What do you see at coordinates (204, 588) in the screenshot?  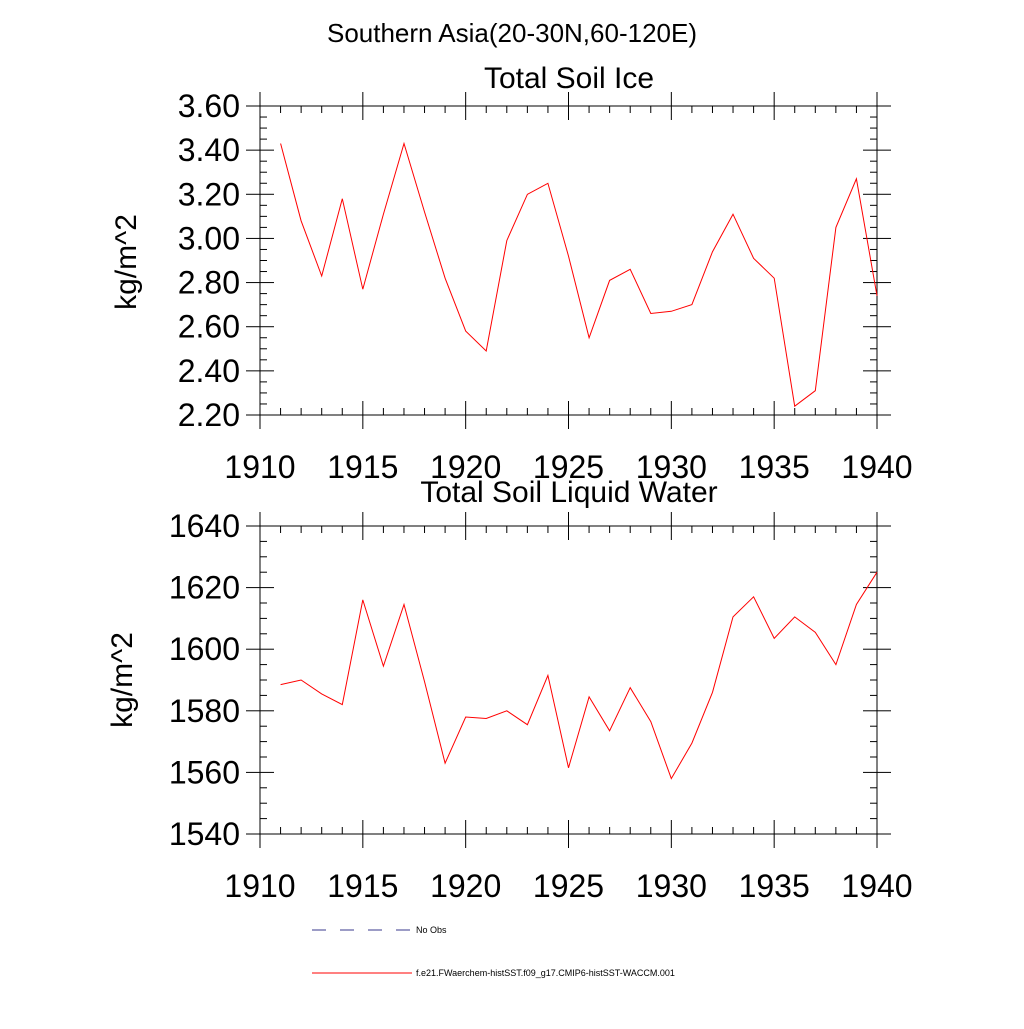 I see `y-tick-label: 1620` at bounding box center [204, 588].